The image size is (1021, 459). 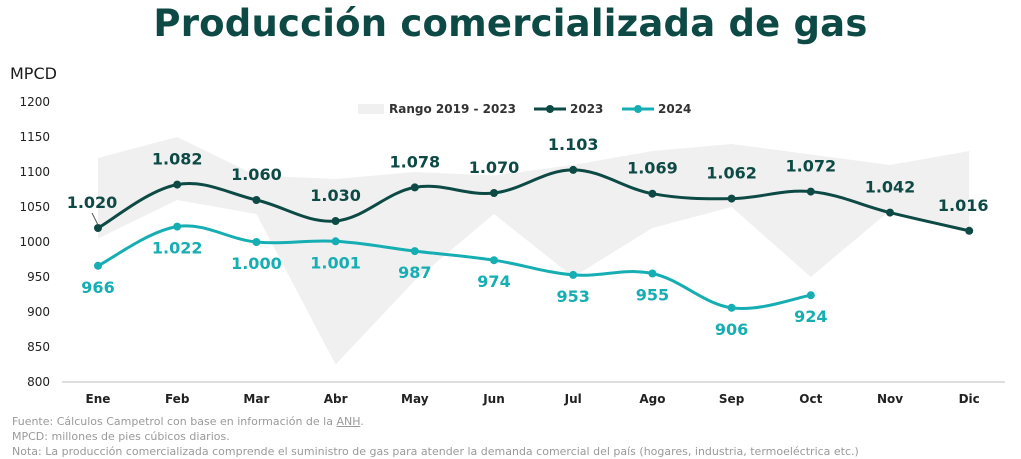 I want to click on data-label-2023: 1.078, so click(x=414, y=161).